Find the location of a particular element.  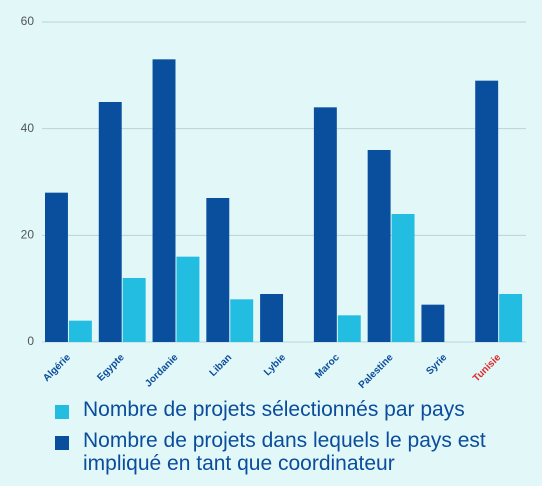

x-tick-label: Jordanie is located at coordinates (162, 371).